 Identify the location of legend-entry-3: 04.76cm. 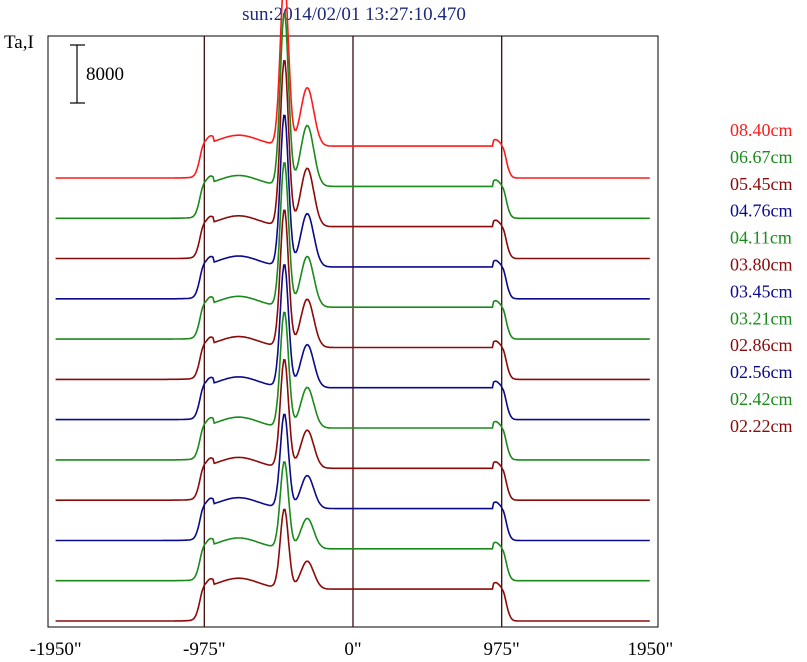
(761, 211).